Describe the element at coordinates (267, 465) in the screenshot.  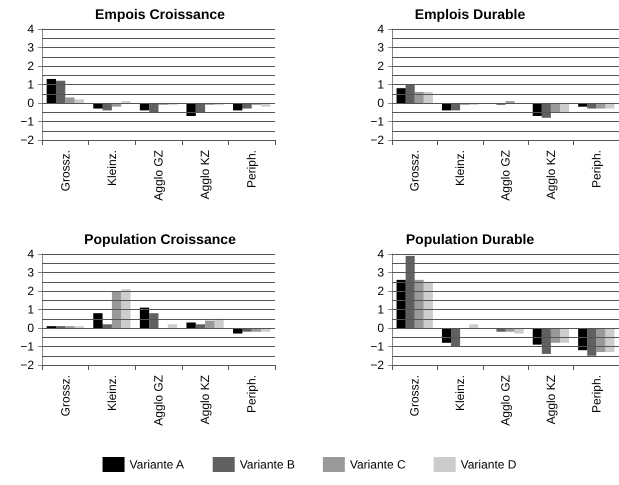
I see `legend-label: Variante B` at that location.